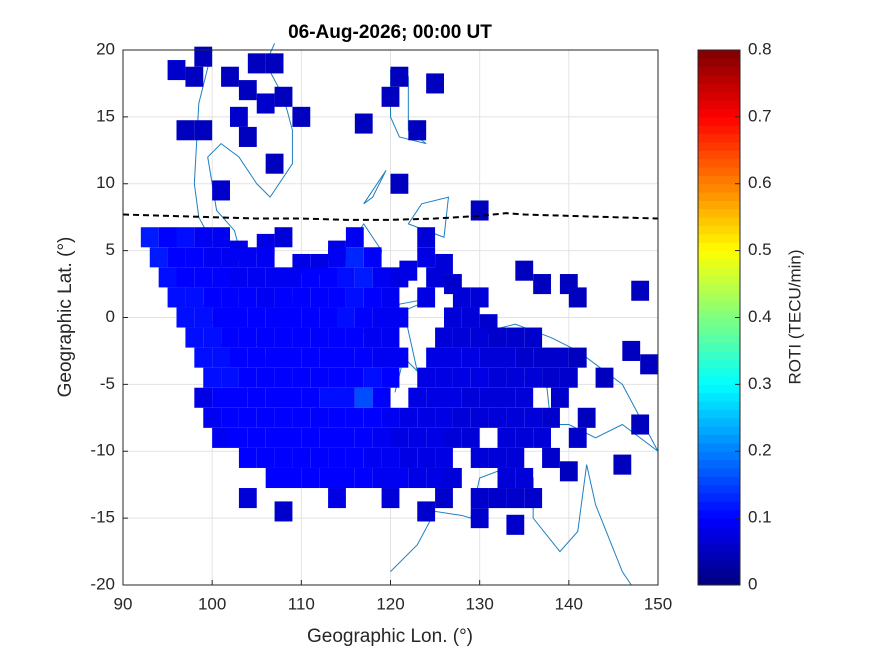  I want to click on x-tick-label: 90, so click(123, 603).